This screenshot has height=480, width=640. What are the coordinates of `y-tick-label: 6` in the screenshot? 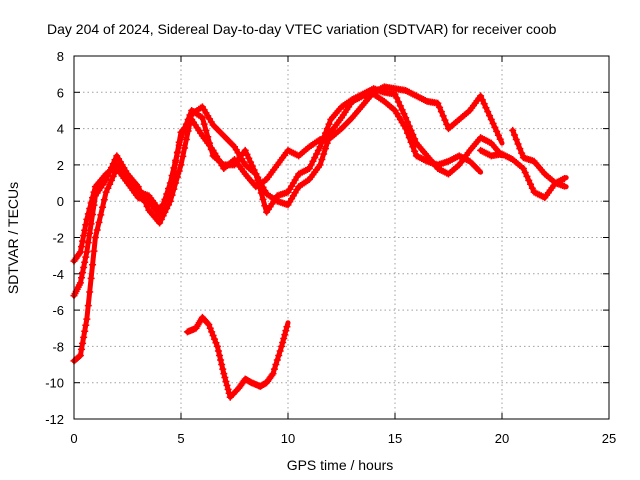 It's located at (60, 92).